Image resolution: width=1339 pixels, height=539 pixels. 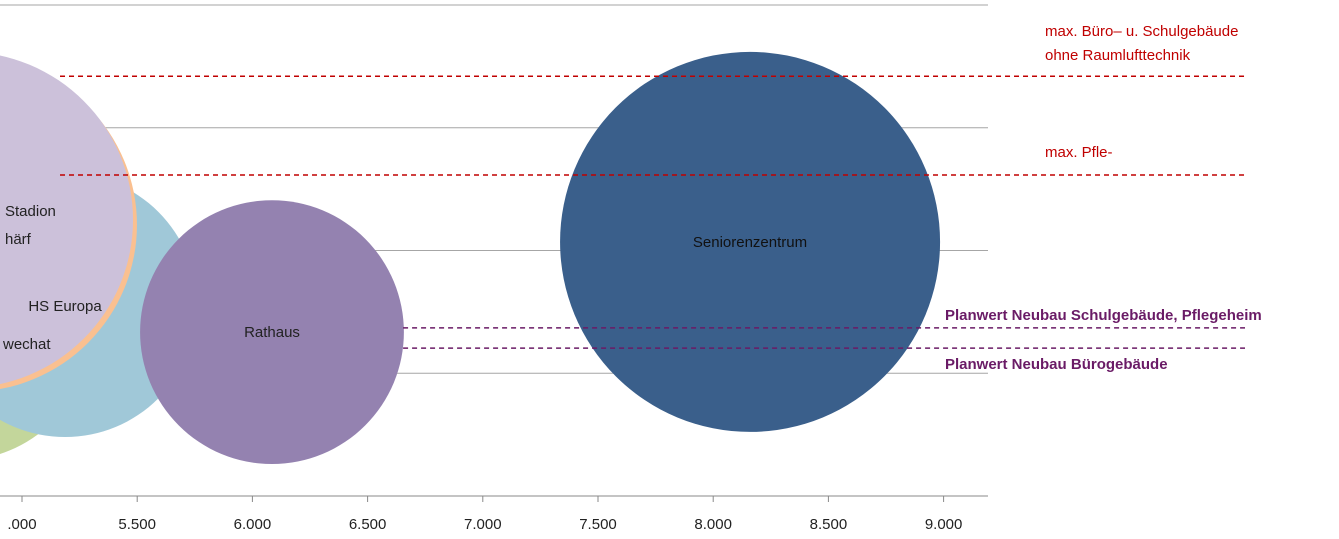 What do you see at coordinates (1141, 31) in the screenshot?
I see `reference-label: max. Büro– u. Schulgebäude` at bounding box center [1141, 31].